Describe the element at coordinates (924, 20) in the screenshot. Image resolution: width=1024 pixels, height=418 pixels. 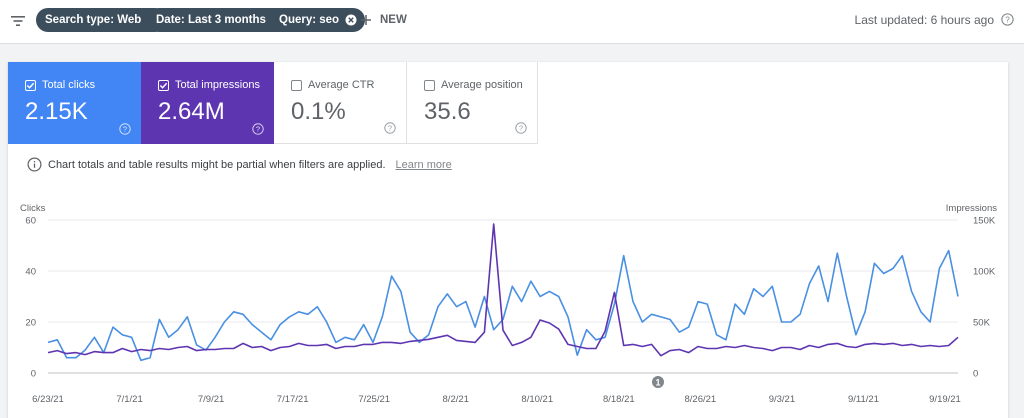
I see `last-updated-text: Last updated: 6 hours ago` at that location.